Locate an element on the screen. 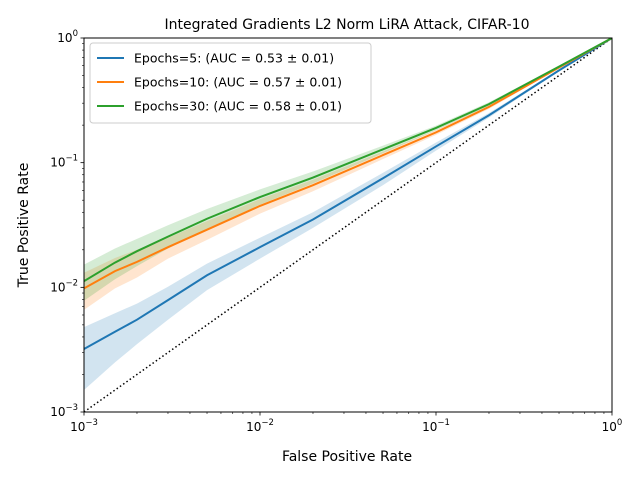 The height and width of the screenshot is (480, 640). x-tick-label: 10⁻¹ is located at coordinates (436, 426).